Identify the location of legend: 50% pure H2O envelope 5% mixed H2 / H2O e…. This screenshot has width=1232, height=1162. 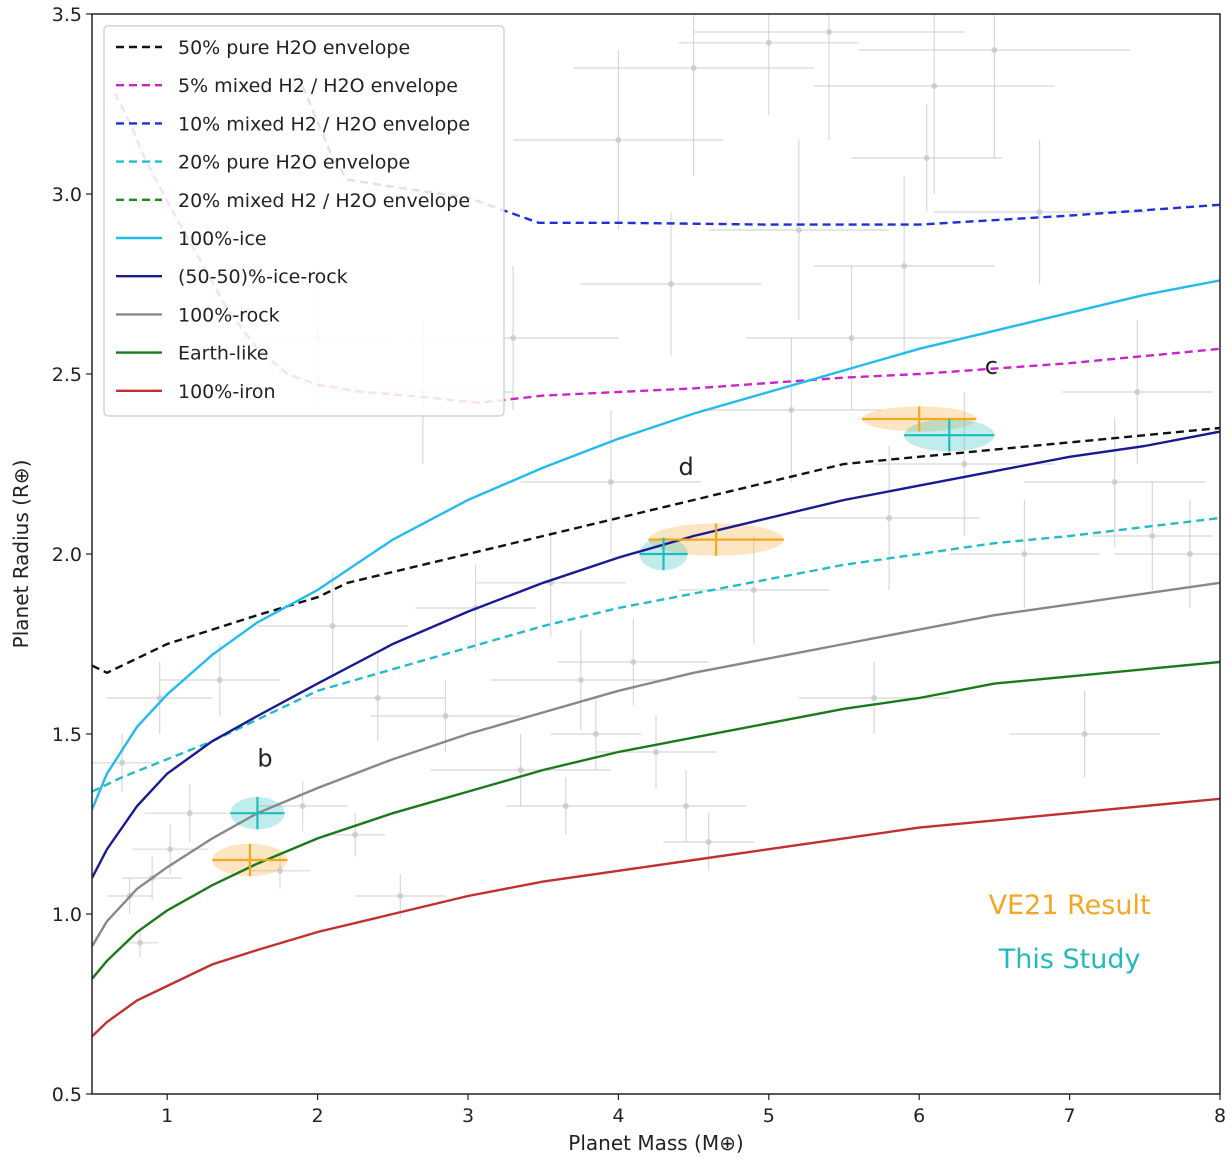
(304, 221).